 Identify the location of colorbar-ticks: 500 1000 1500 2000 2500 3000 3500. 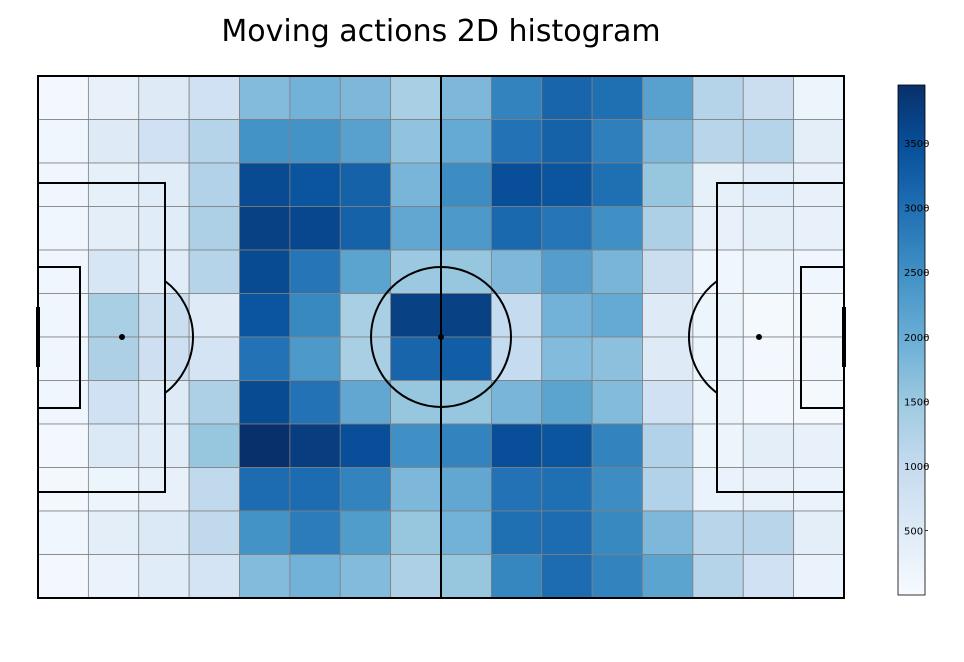
(916, 338).